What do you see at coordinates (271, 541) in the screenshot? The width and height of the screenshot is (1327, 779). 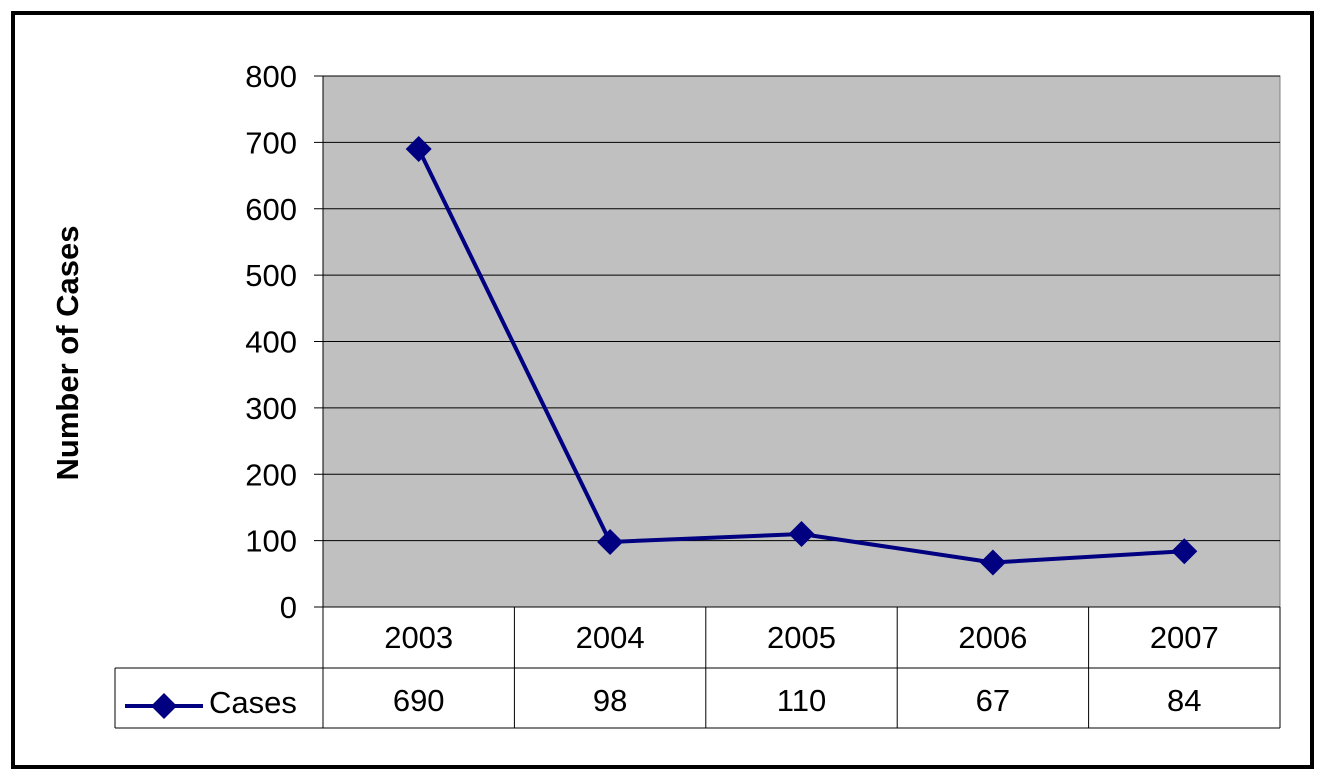 I see `y-tick-label: 100` at bounding box center [271, 541].